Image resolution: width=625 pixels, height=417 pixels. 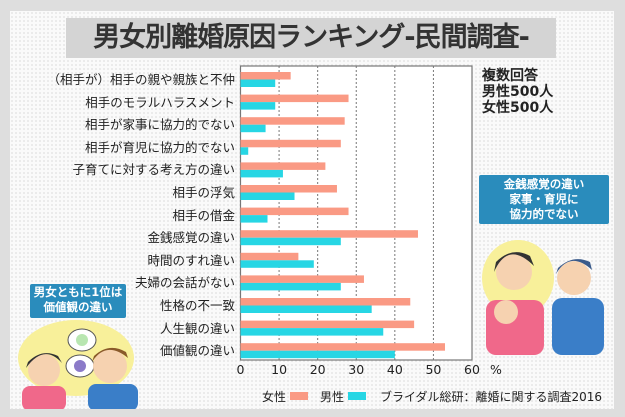 I want to click on category-label: 夫婦の会話がない, so click(x=184, y=283).